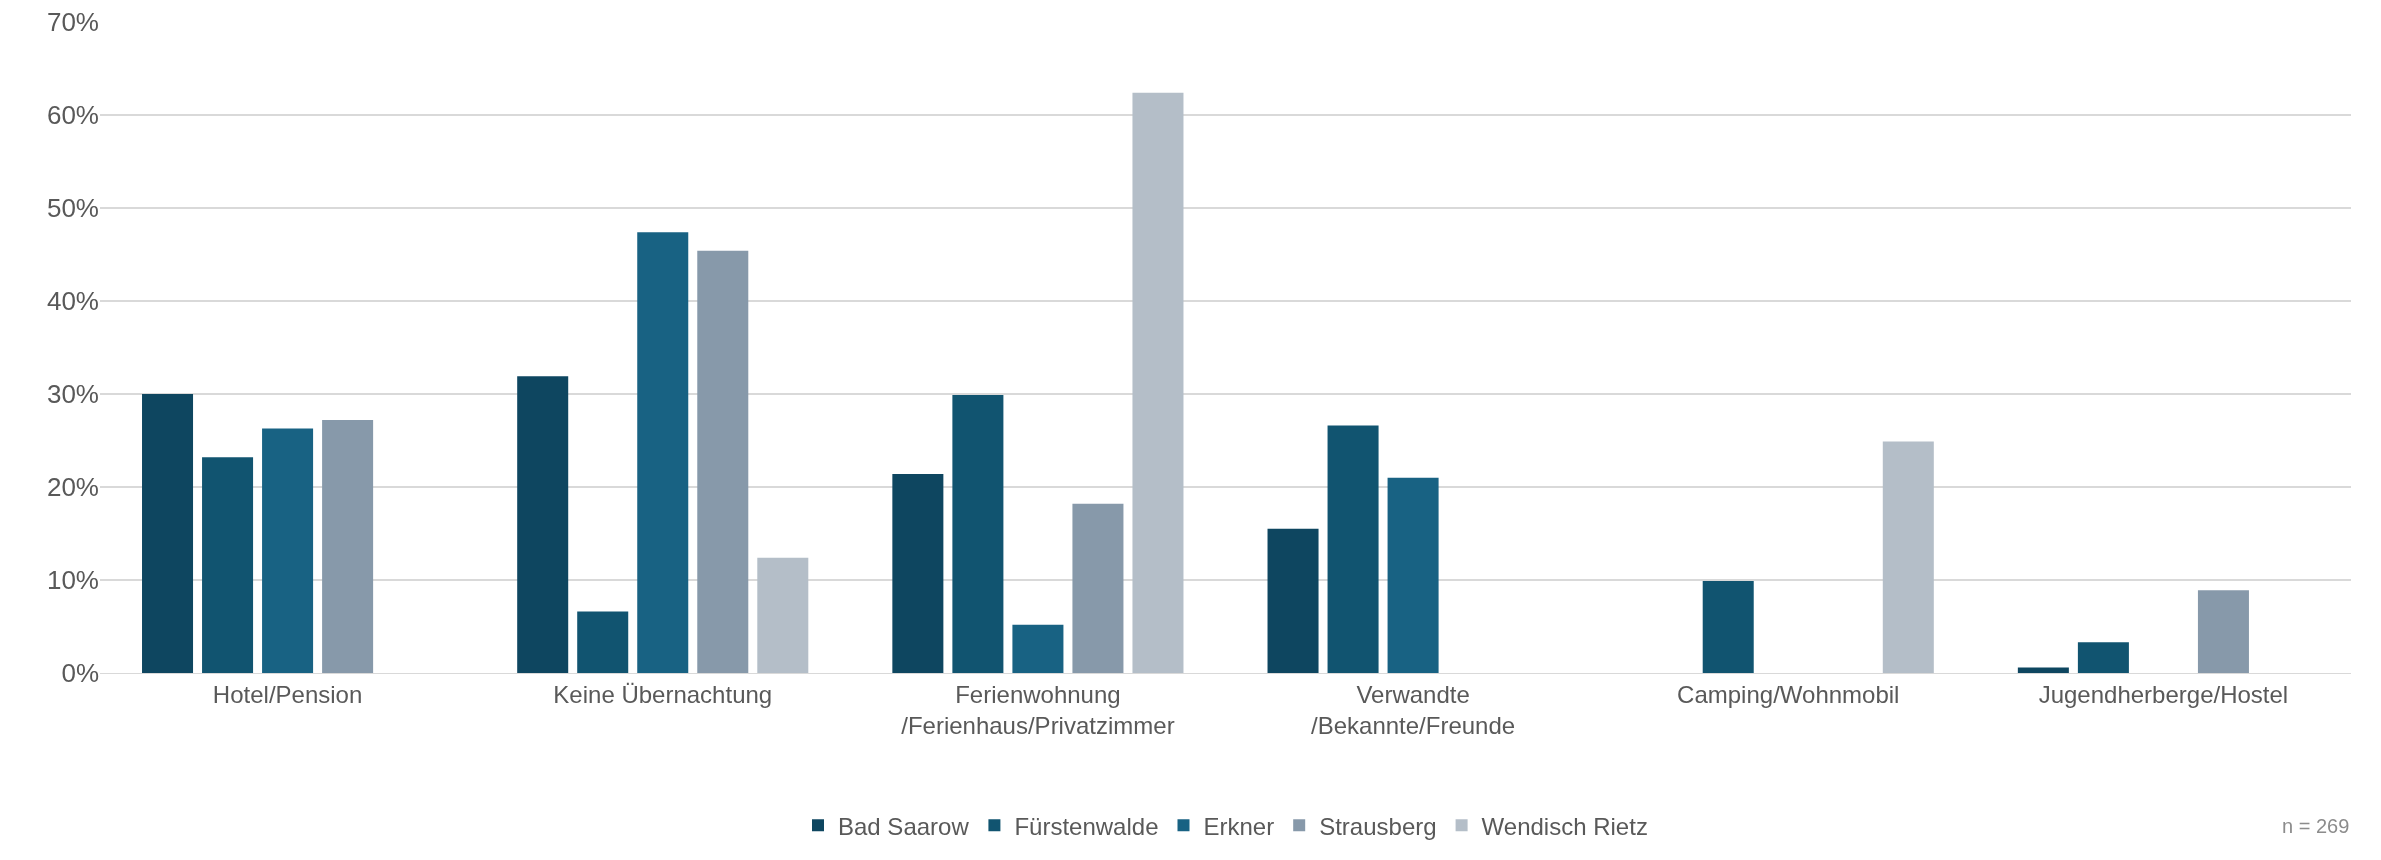 The image size is (2381, 860). What do you see at coordinates (72, 22) in the screenshot?
I see `y-tick-label: 70%` at bounding box center [72, 22].